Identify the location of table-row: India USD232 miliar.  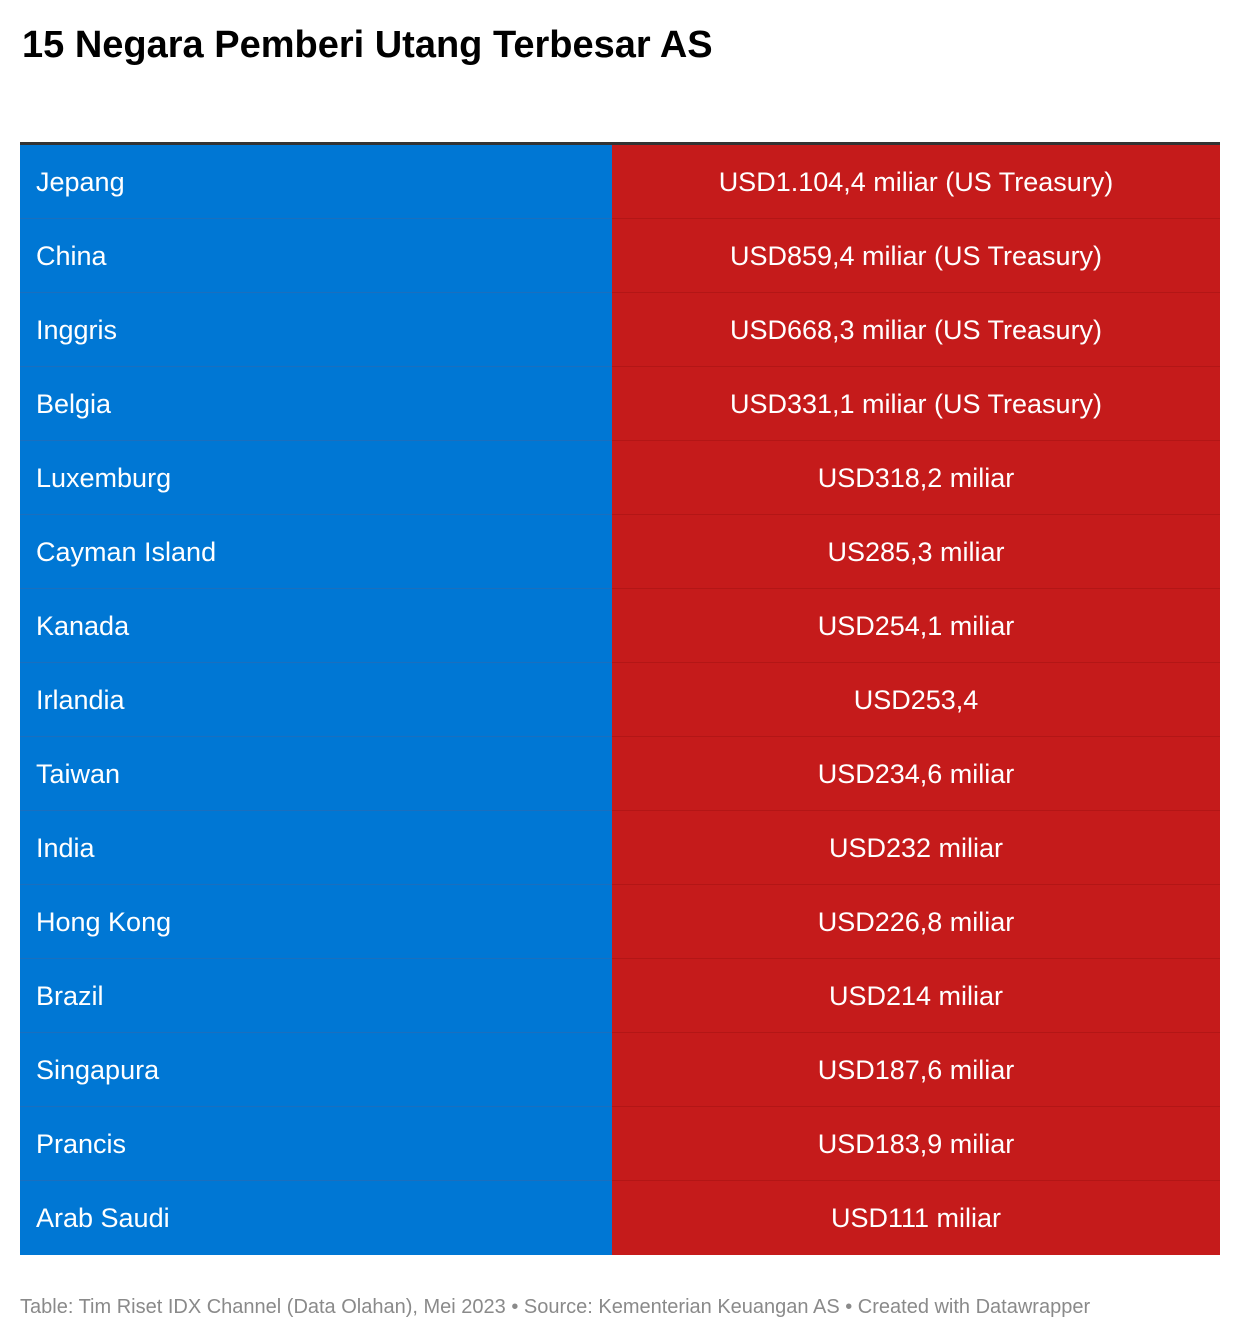
(620, 848).